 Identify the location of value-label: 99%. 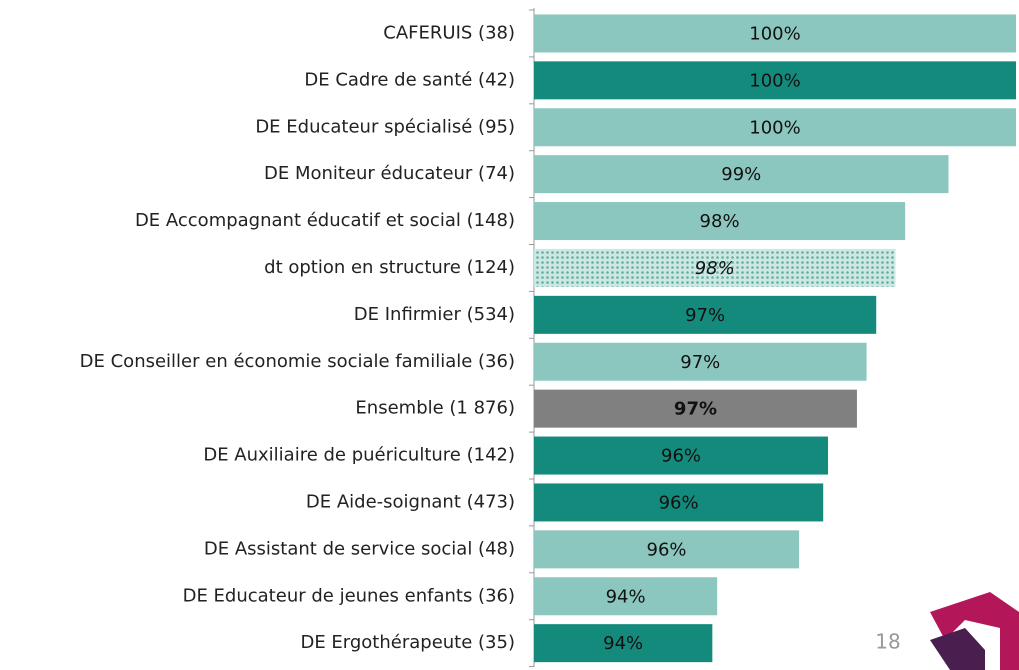
(741, 174).